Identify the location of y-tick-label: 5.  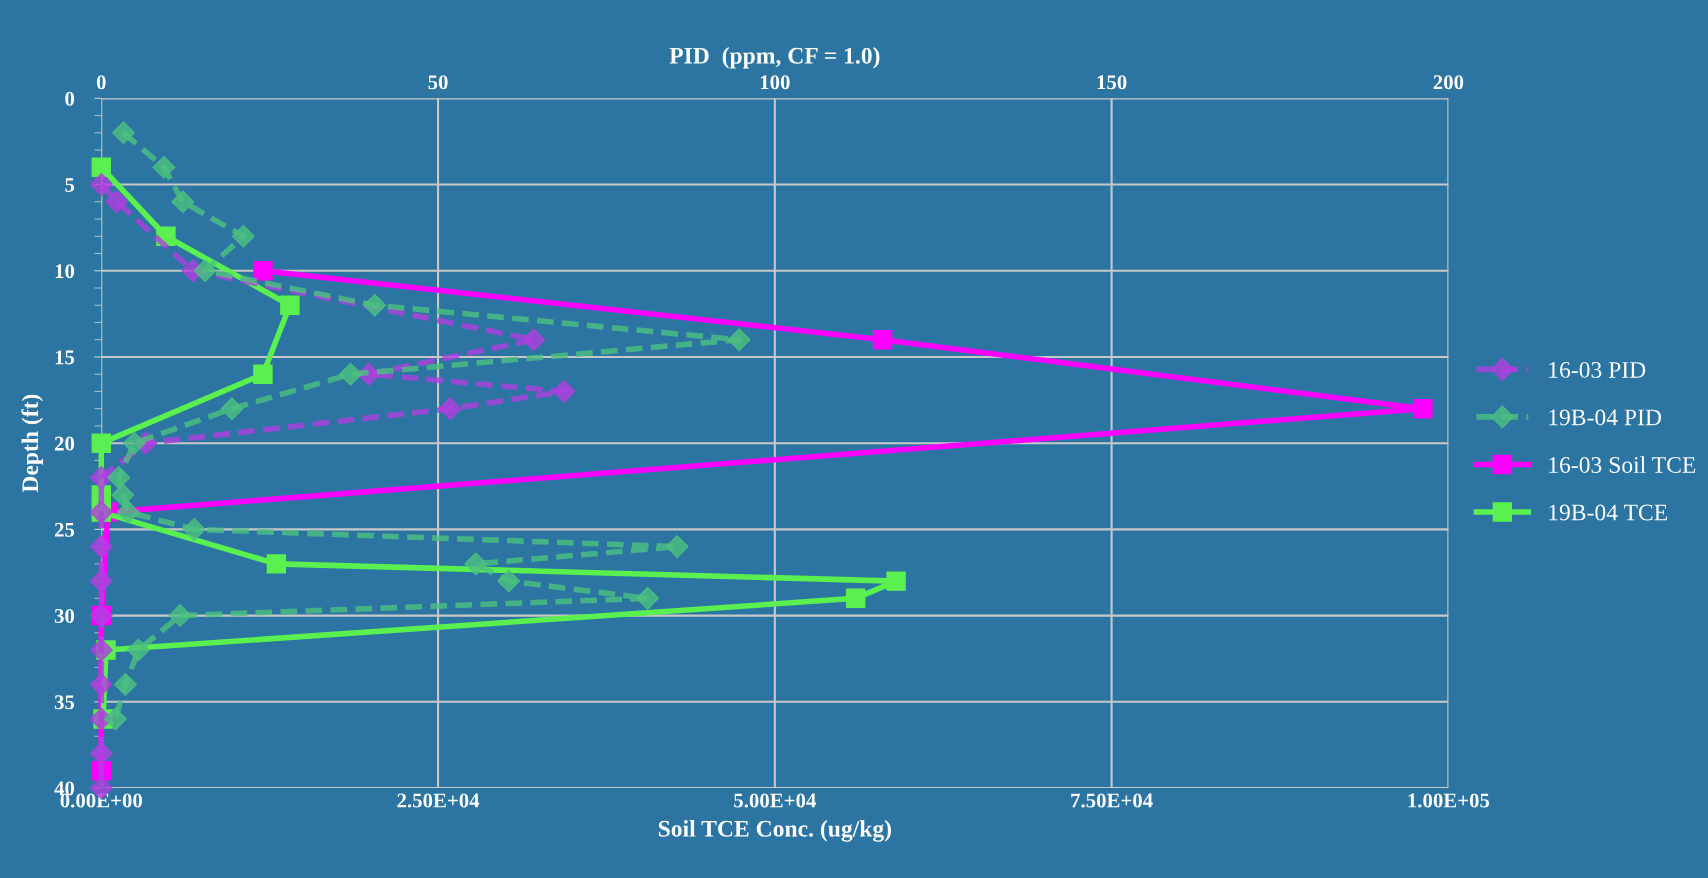
(70, 185).